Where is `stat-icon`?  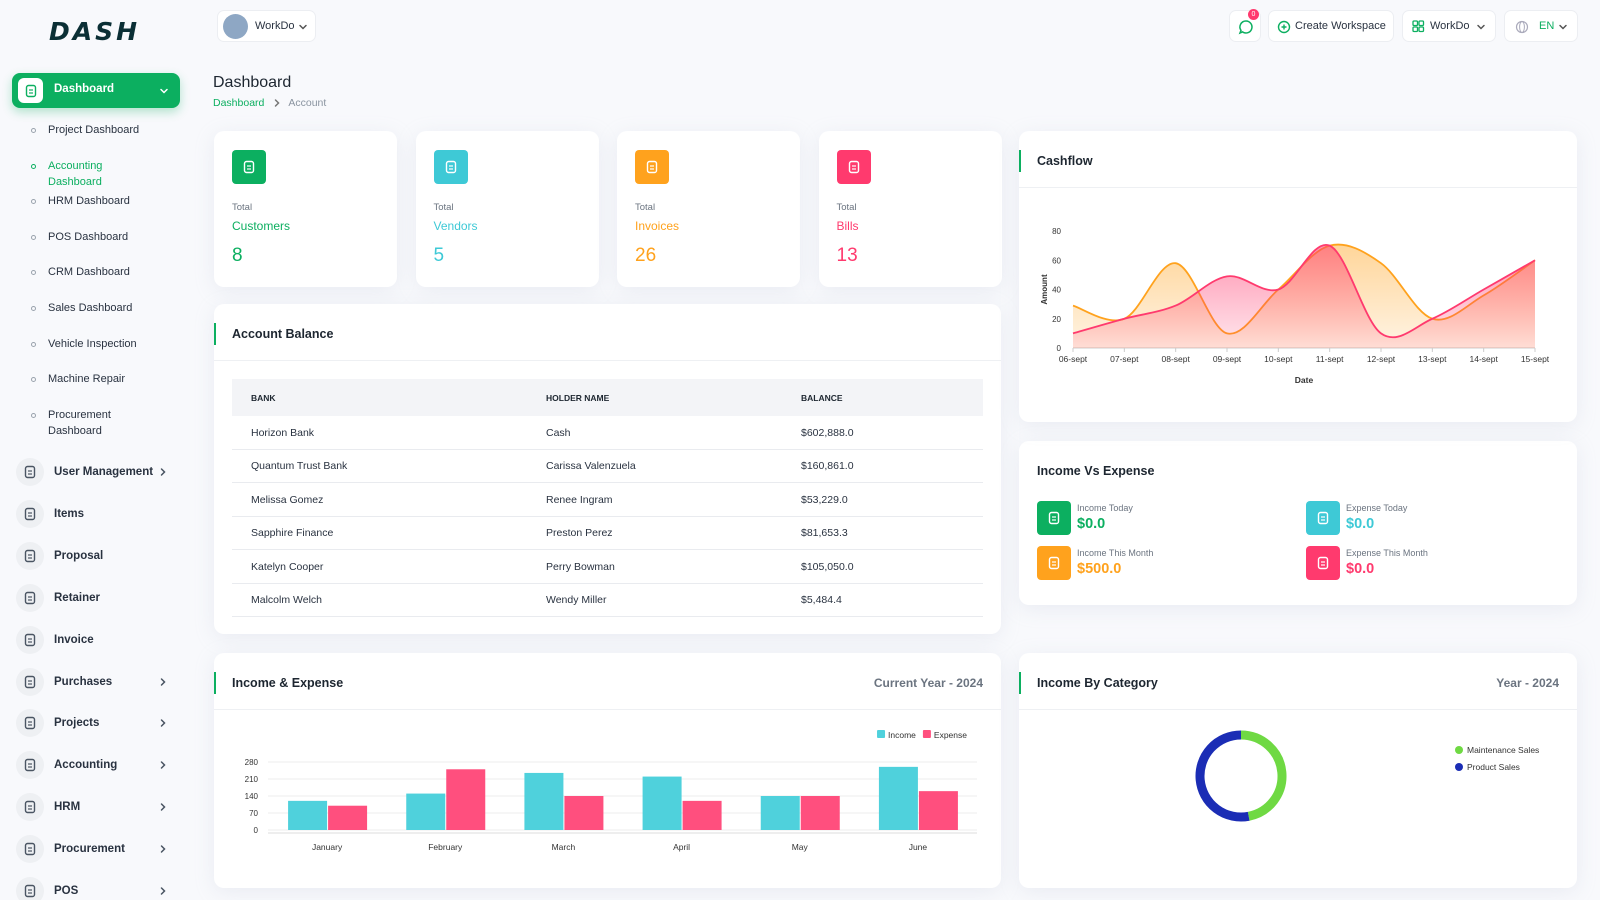 stat-icon is located at coordinates (249, 167).